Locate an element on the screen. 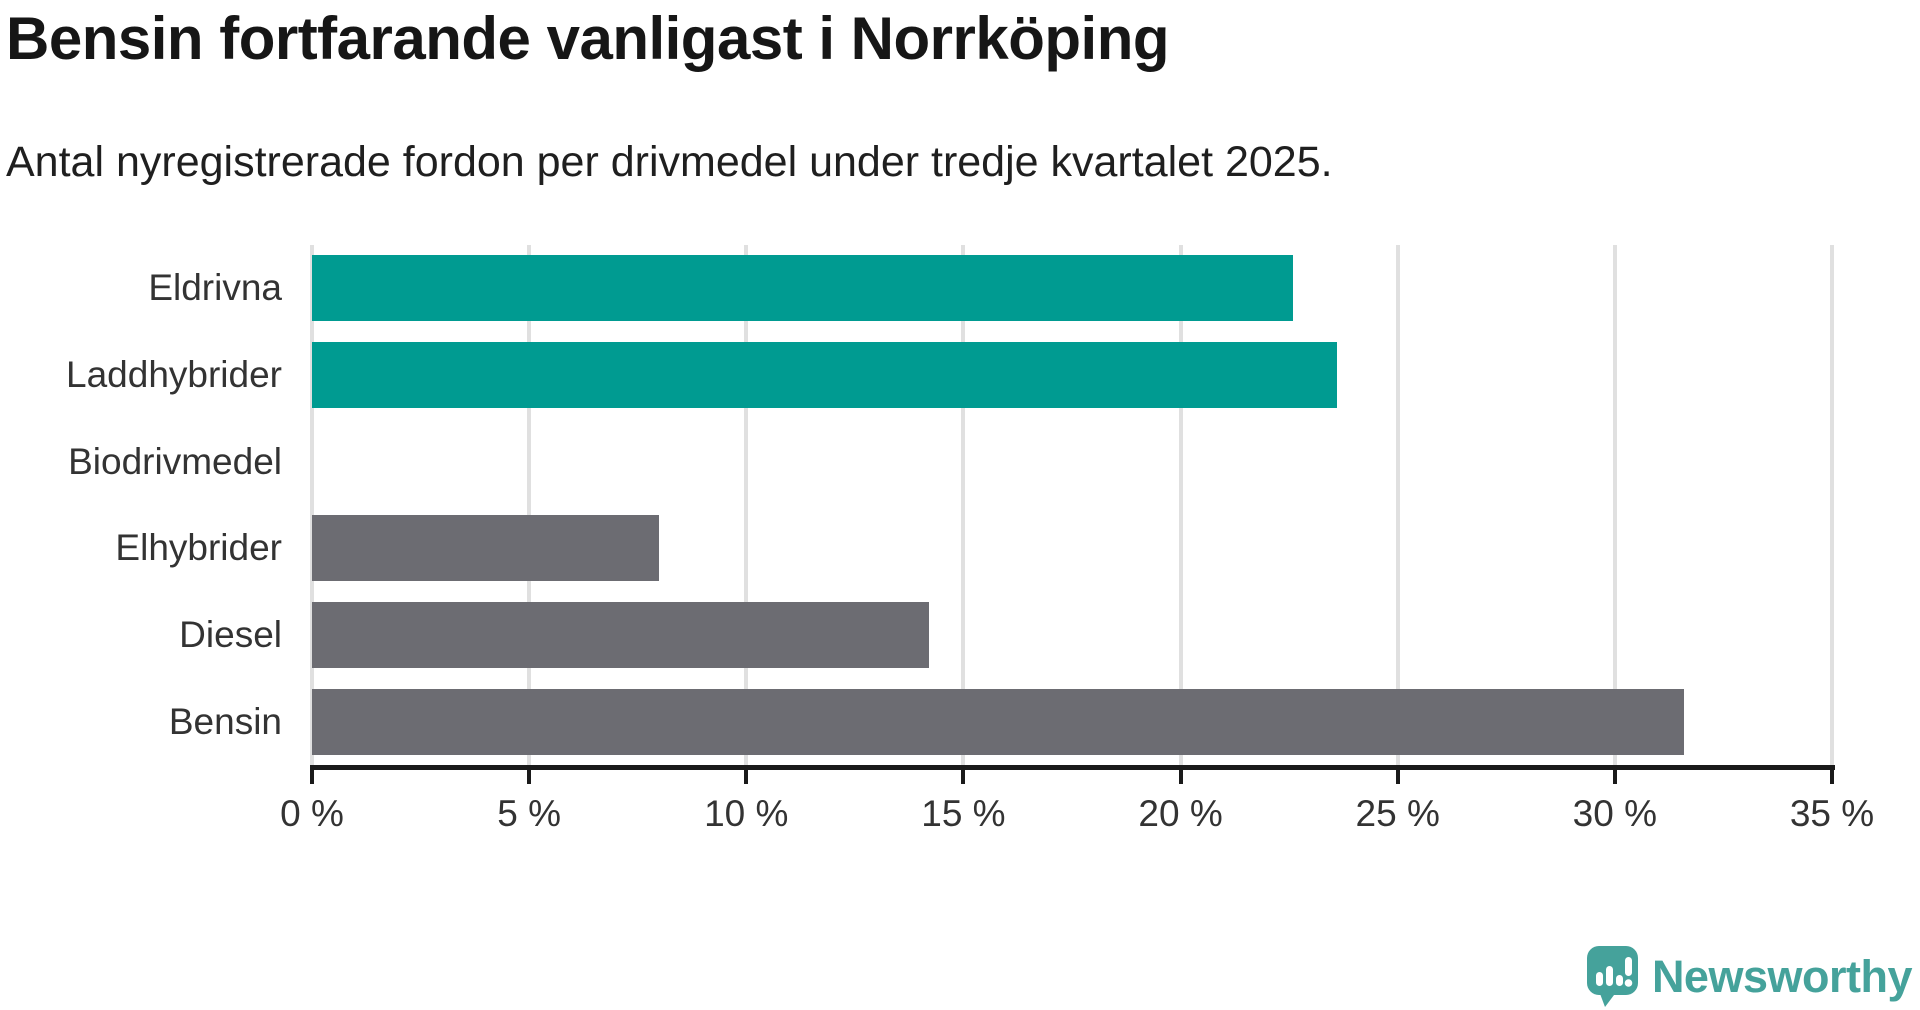  x-tick-label-5: 5 % is located at coordinates (529, 813).